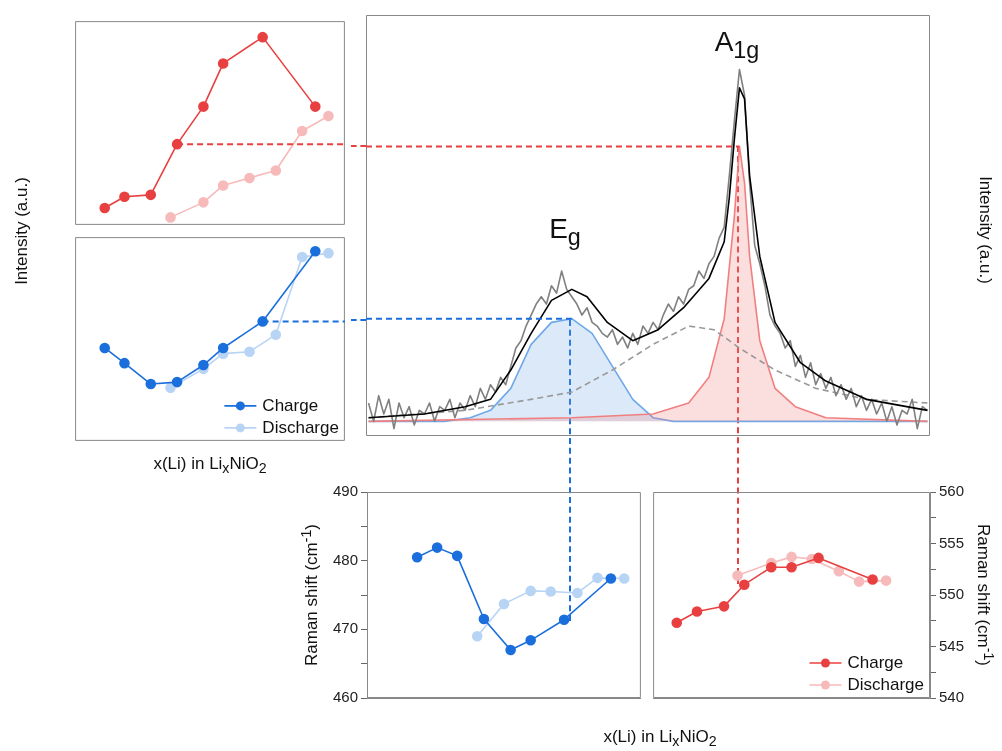  What do you see at coordinates (345, 491) in the screenshot?
I see `y-tick-label: 490` at bounding box center [345, 491].